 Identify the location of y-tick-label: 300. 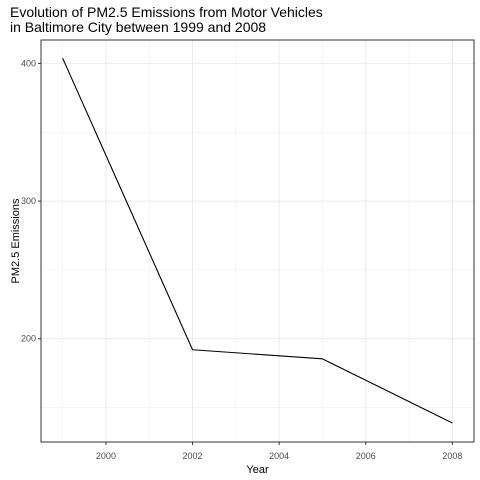
(28, 201).